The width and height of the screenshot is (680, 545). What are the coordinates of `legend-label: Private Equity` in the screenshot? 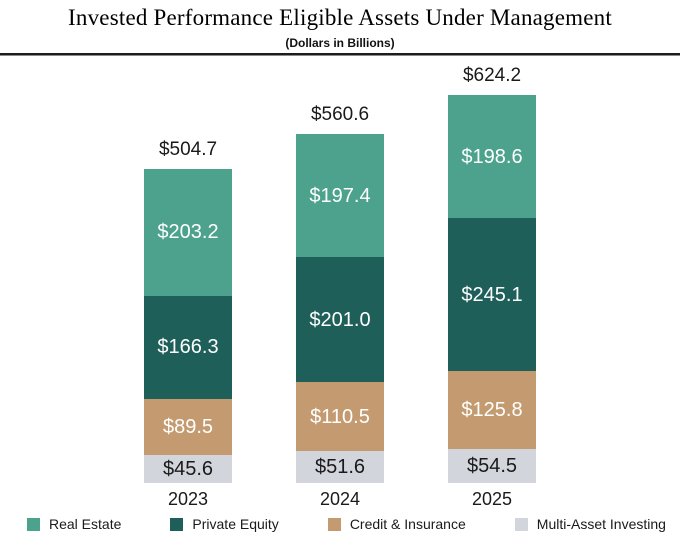 It's located at (235, 524).